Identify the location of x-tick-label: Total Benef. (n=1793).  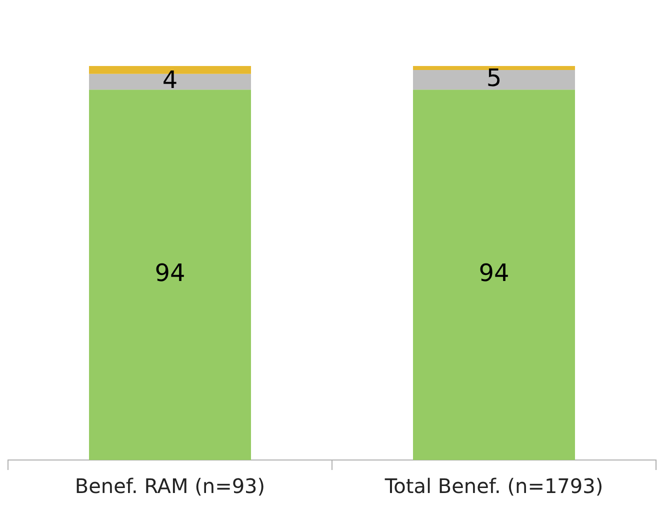
(494, 486).